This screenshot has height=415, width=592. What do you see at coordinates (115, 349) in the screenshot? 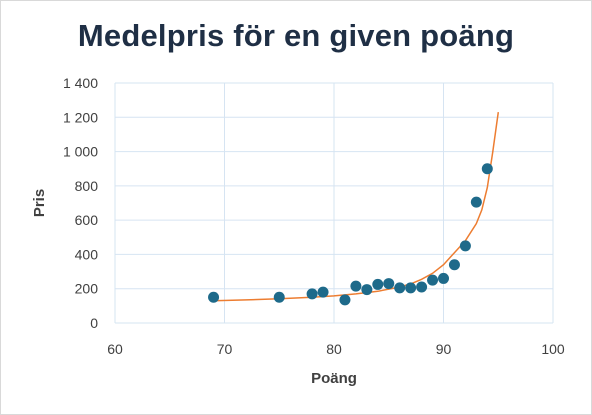
I see `x-tick-label: 60` at bounding box center [115, 349].